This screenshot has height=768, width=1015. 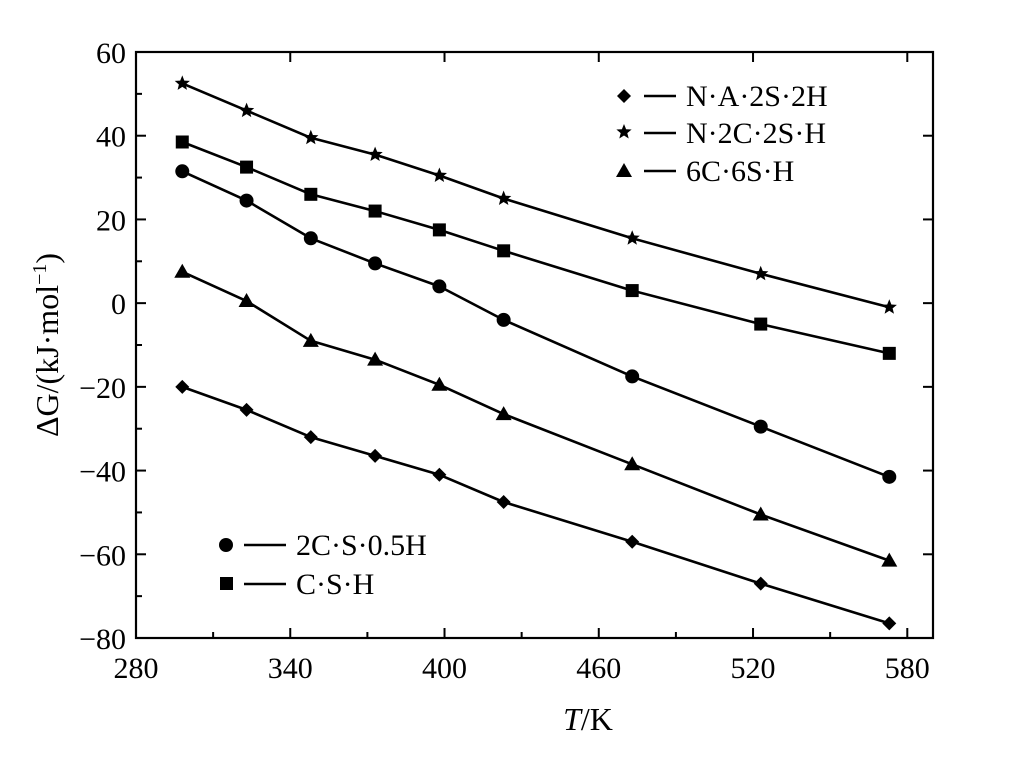 What do you see at coordinates (624, 170) in the screenshot?
I see `legend-triangle-icon` at bounding box center [624, 170].